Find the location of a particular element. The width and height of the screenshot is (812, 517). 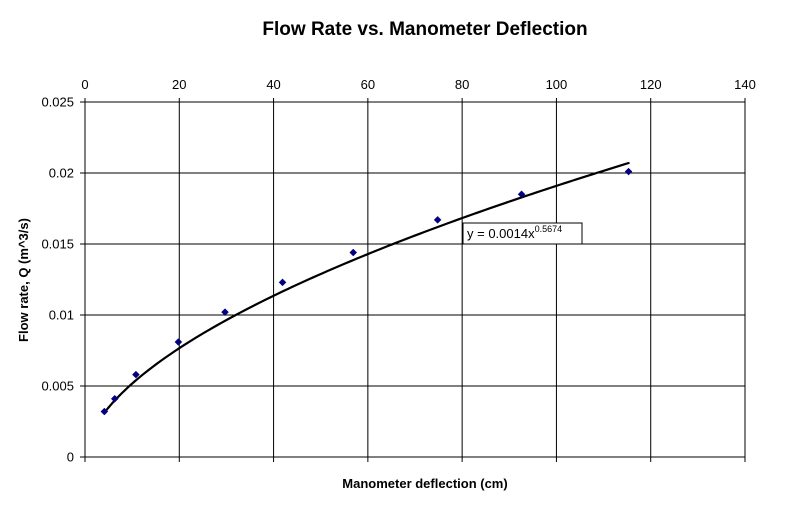

equation-box-frame is located at coordinates (522, 233).